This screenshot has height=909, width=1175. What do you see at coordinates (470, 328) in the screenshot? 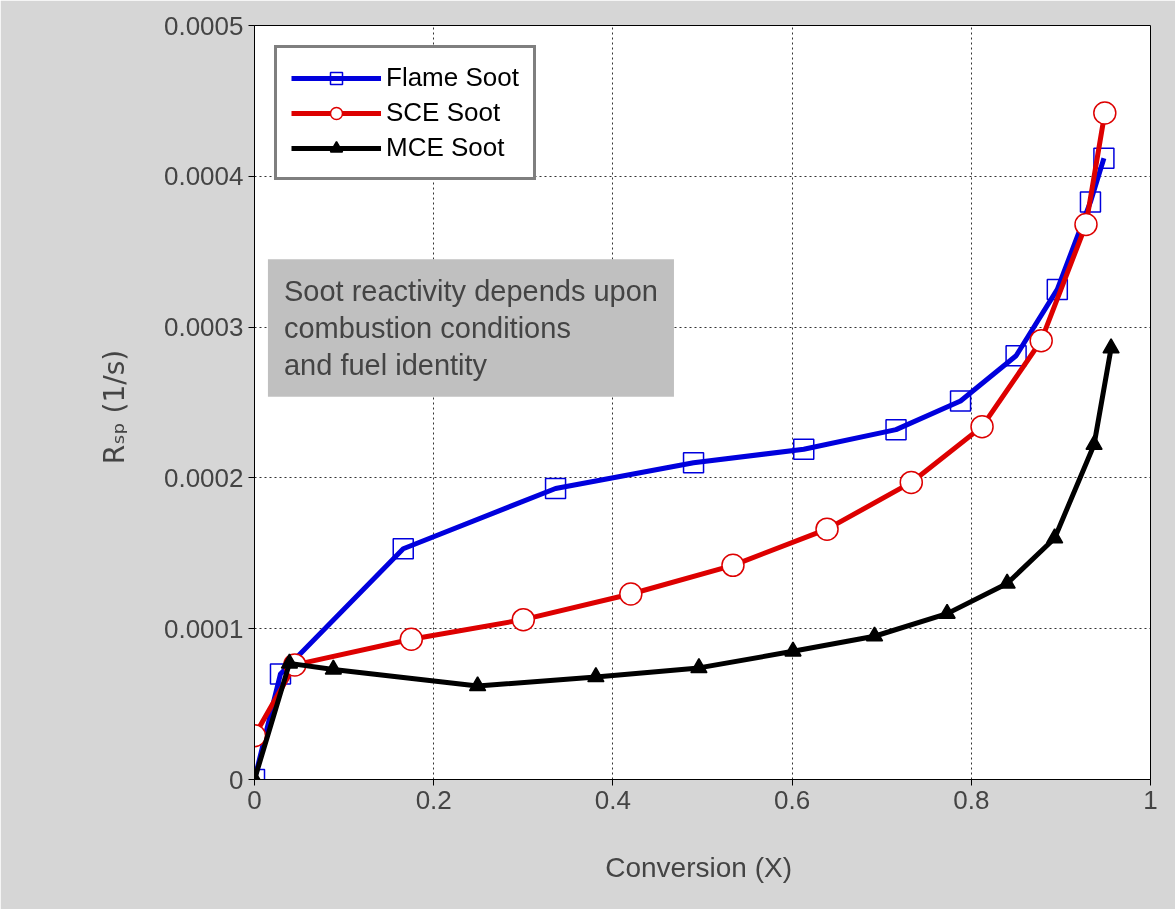
I see `annotation: Soot reactivity depends upon combustion conditions and fuel identity` at bounding box center [470, 328].